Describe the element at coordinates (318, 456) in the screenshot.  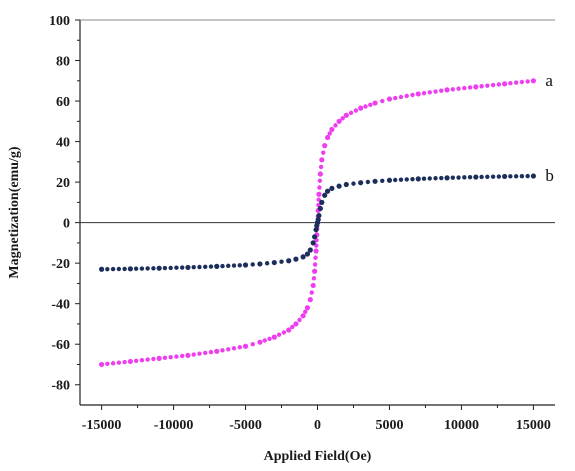
I see `x-axis-title: Applied Field(Oe)` at that location.